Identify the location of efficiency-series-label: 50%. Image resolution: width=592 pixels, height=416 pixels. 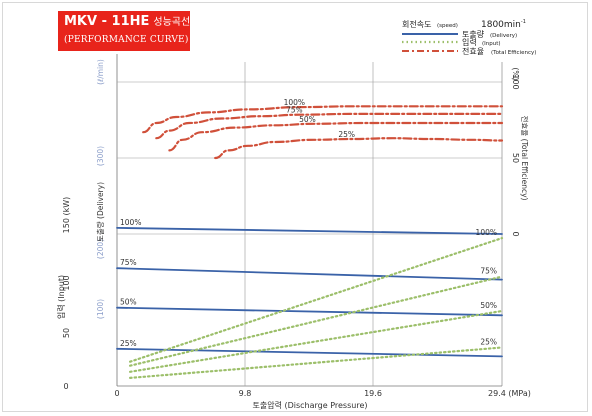
(307, 119).